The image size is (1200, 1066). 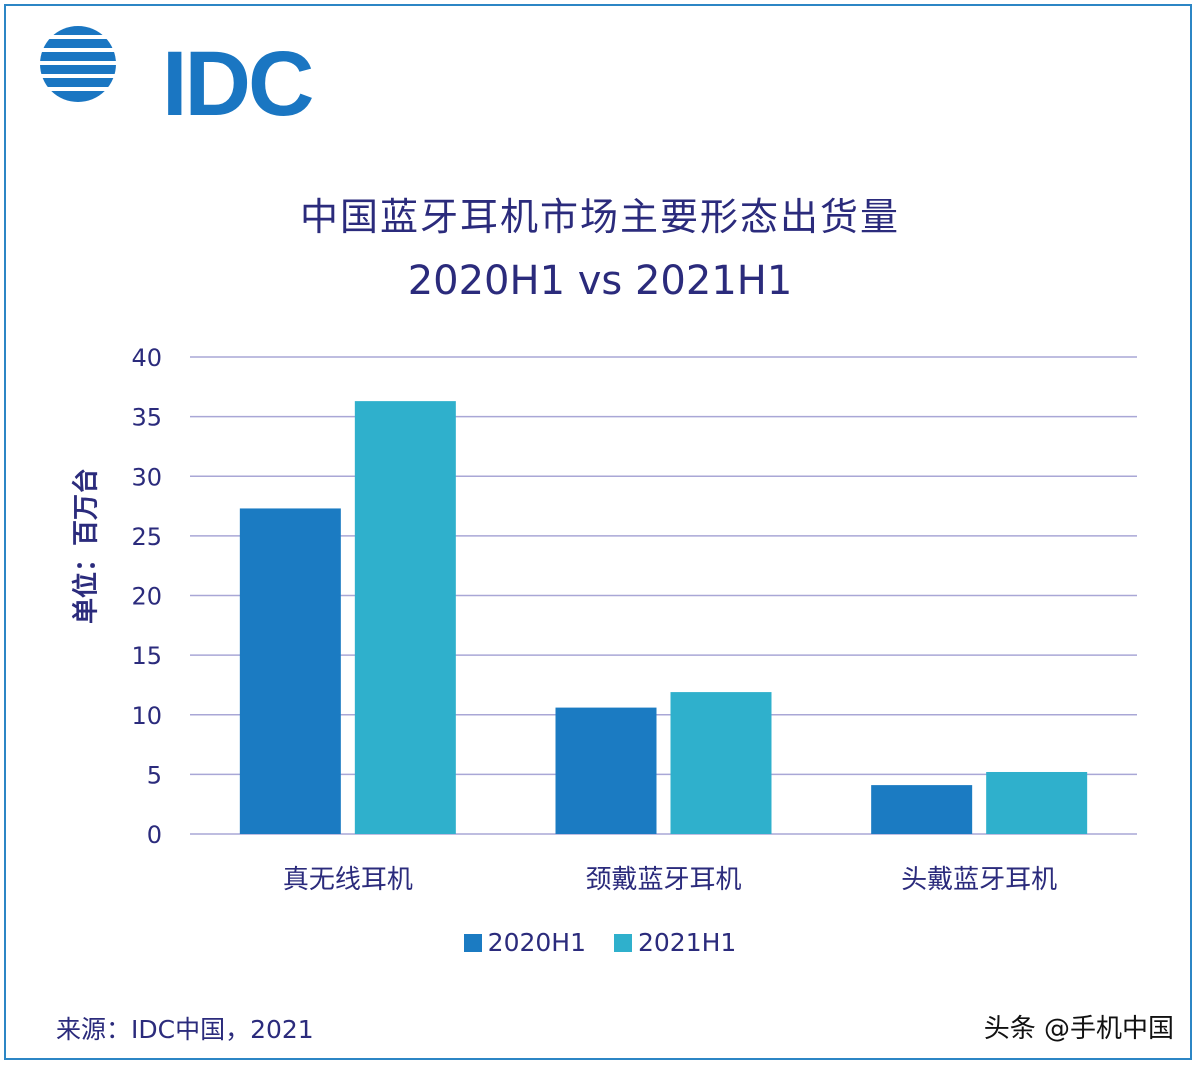 What do you see at coordinates (623, 942) in the screenshot?
I see `legend-swatch-2021h1` at bounding box center [623, 942].